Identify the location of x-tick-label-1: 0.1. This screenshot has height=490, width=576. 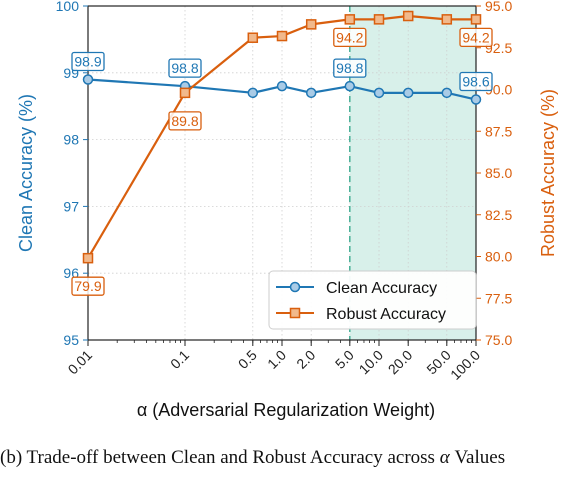
(179, 359).